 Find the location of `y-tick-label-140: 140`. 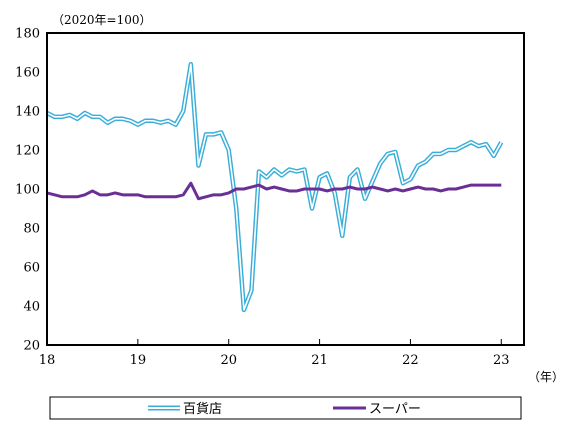

y-tick-label-140: 140 is located at coordinates (27, 112).